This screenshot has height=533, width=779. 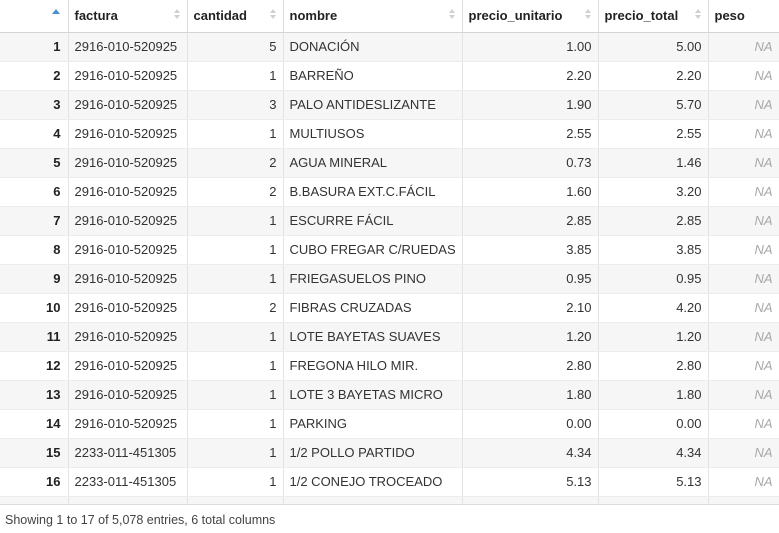 What do you see at coordinates (235, 105) in the screenshot?
I see `cell-cantidad: 3` at bounding box center [235, 105].